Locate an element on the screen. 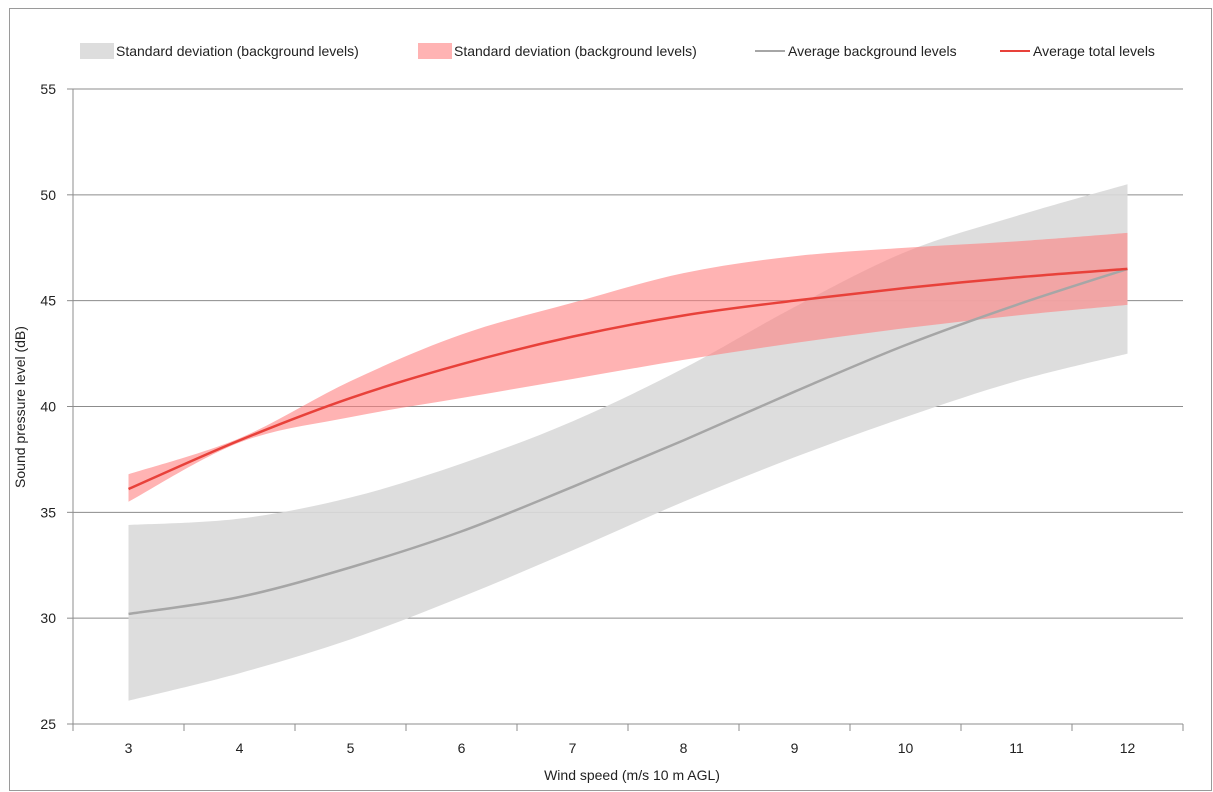 The height and width of the screenshot is (792, 1213). x-tick-label: 10 is located at coordinates (906, 748).